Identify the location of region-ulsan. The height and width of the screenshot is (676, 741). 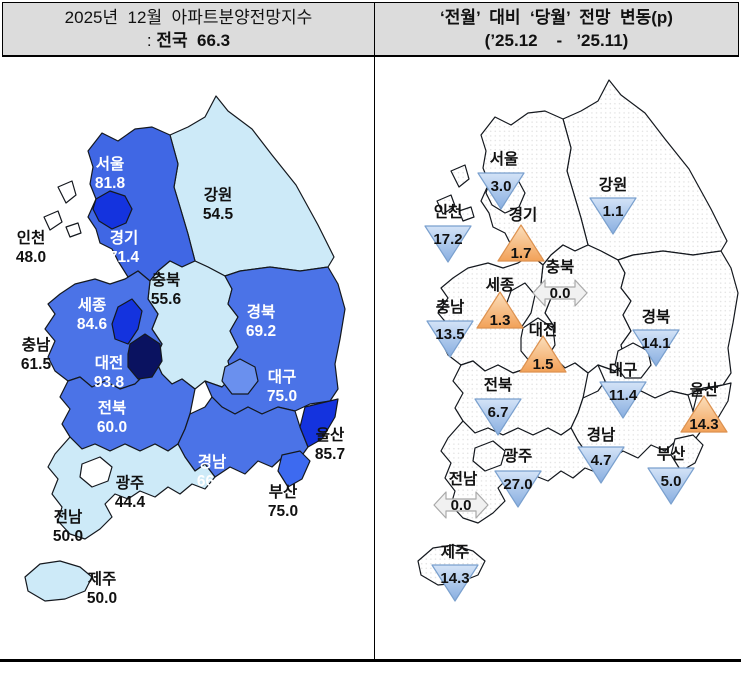
(319, 423).